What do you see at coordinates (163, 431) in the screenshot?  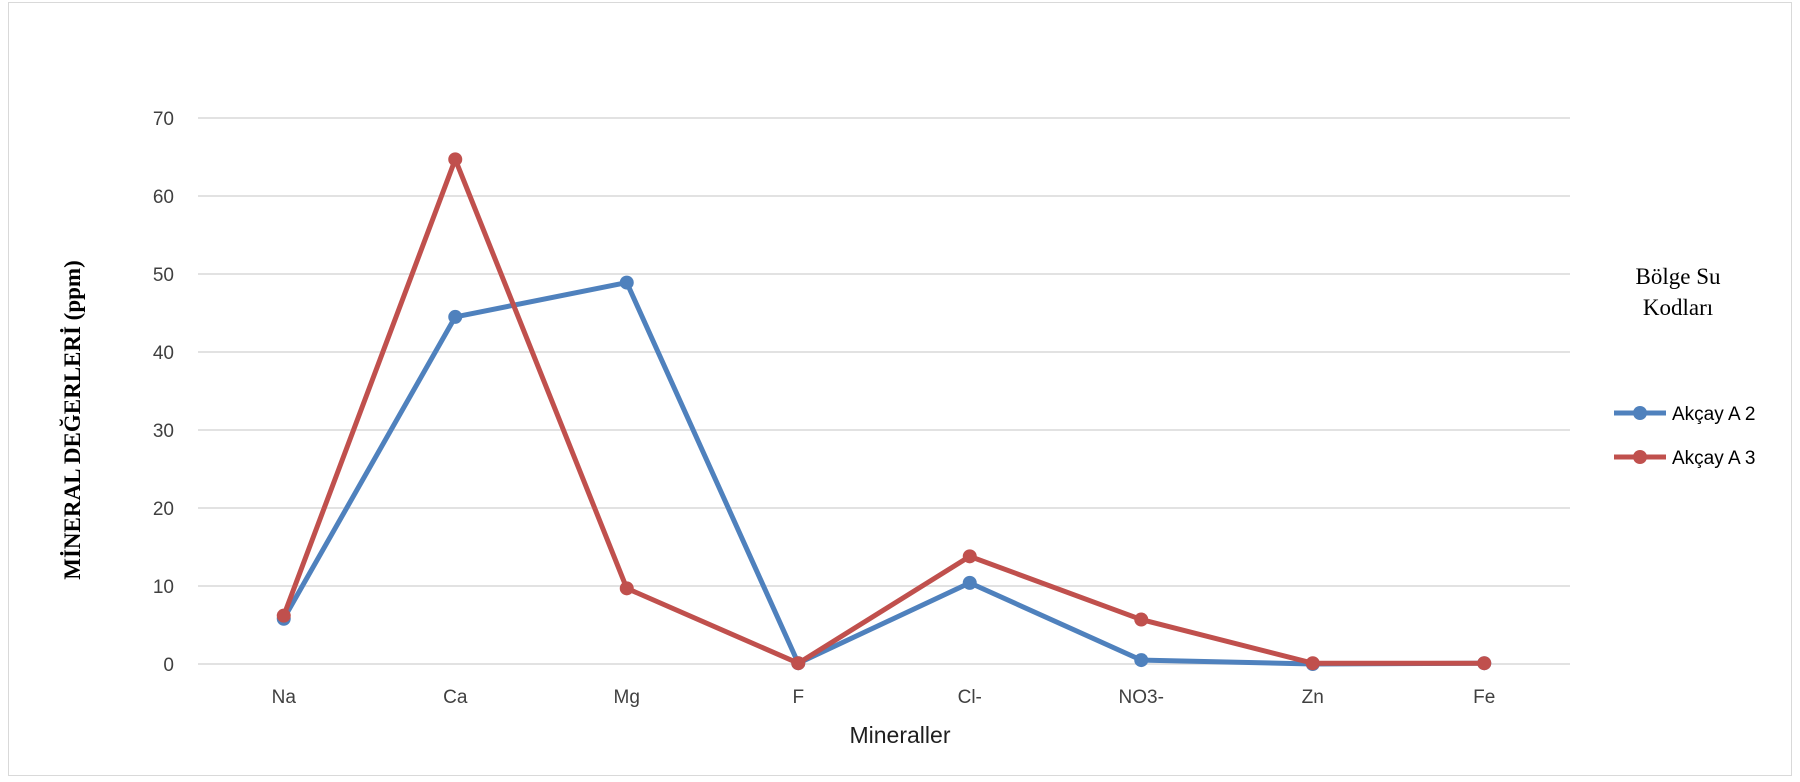 I see `y-tick-label: 30` at bounding box center [163, 431].